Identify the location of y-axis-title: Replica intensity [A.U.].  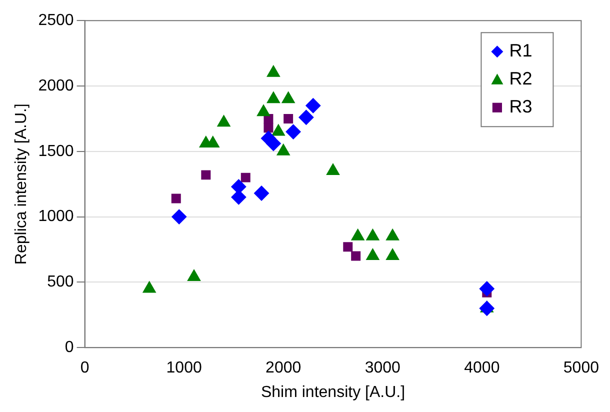
(21, 184).